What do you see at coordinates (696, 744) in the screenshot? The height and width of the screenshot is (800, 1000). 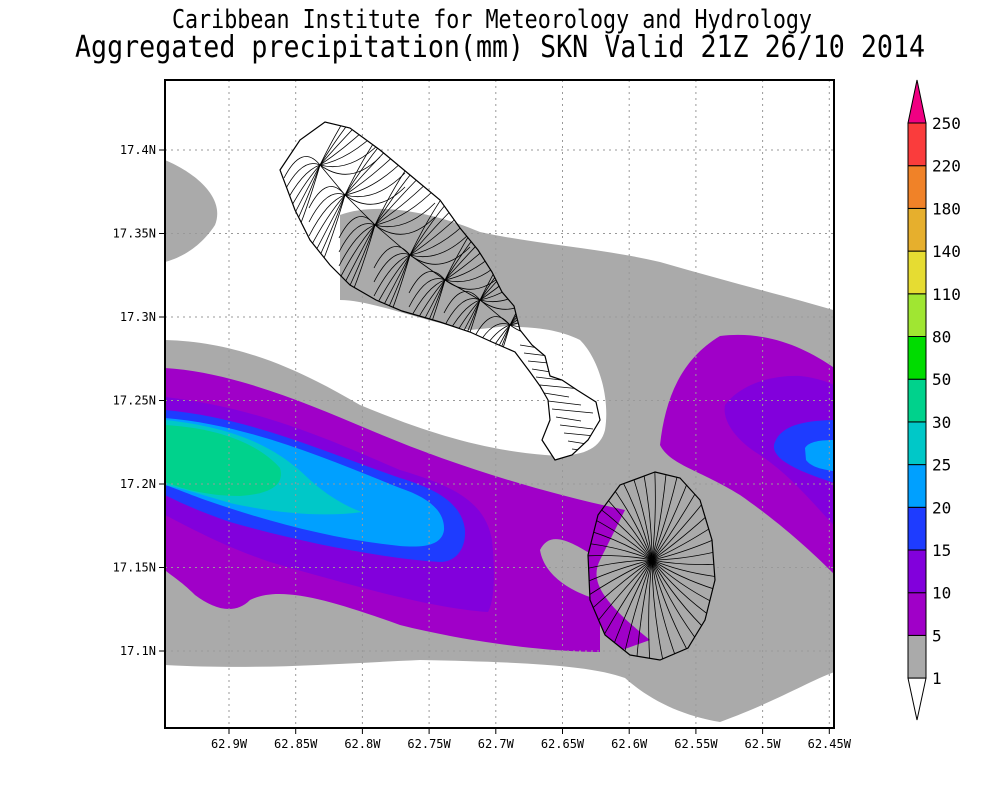 I see `x-tick-label: 62.55W` at bounding box center [696, 744].